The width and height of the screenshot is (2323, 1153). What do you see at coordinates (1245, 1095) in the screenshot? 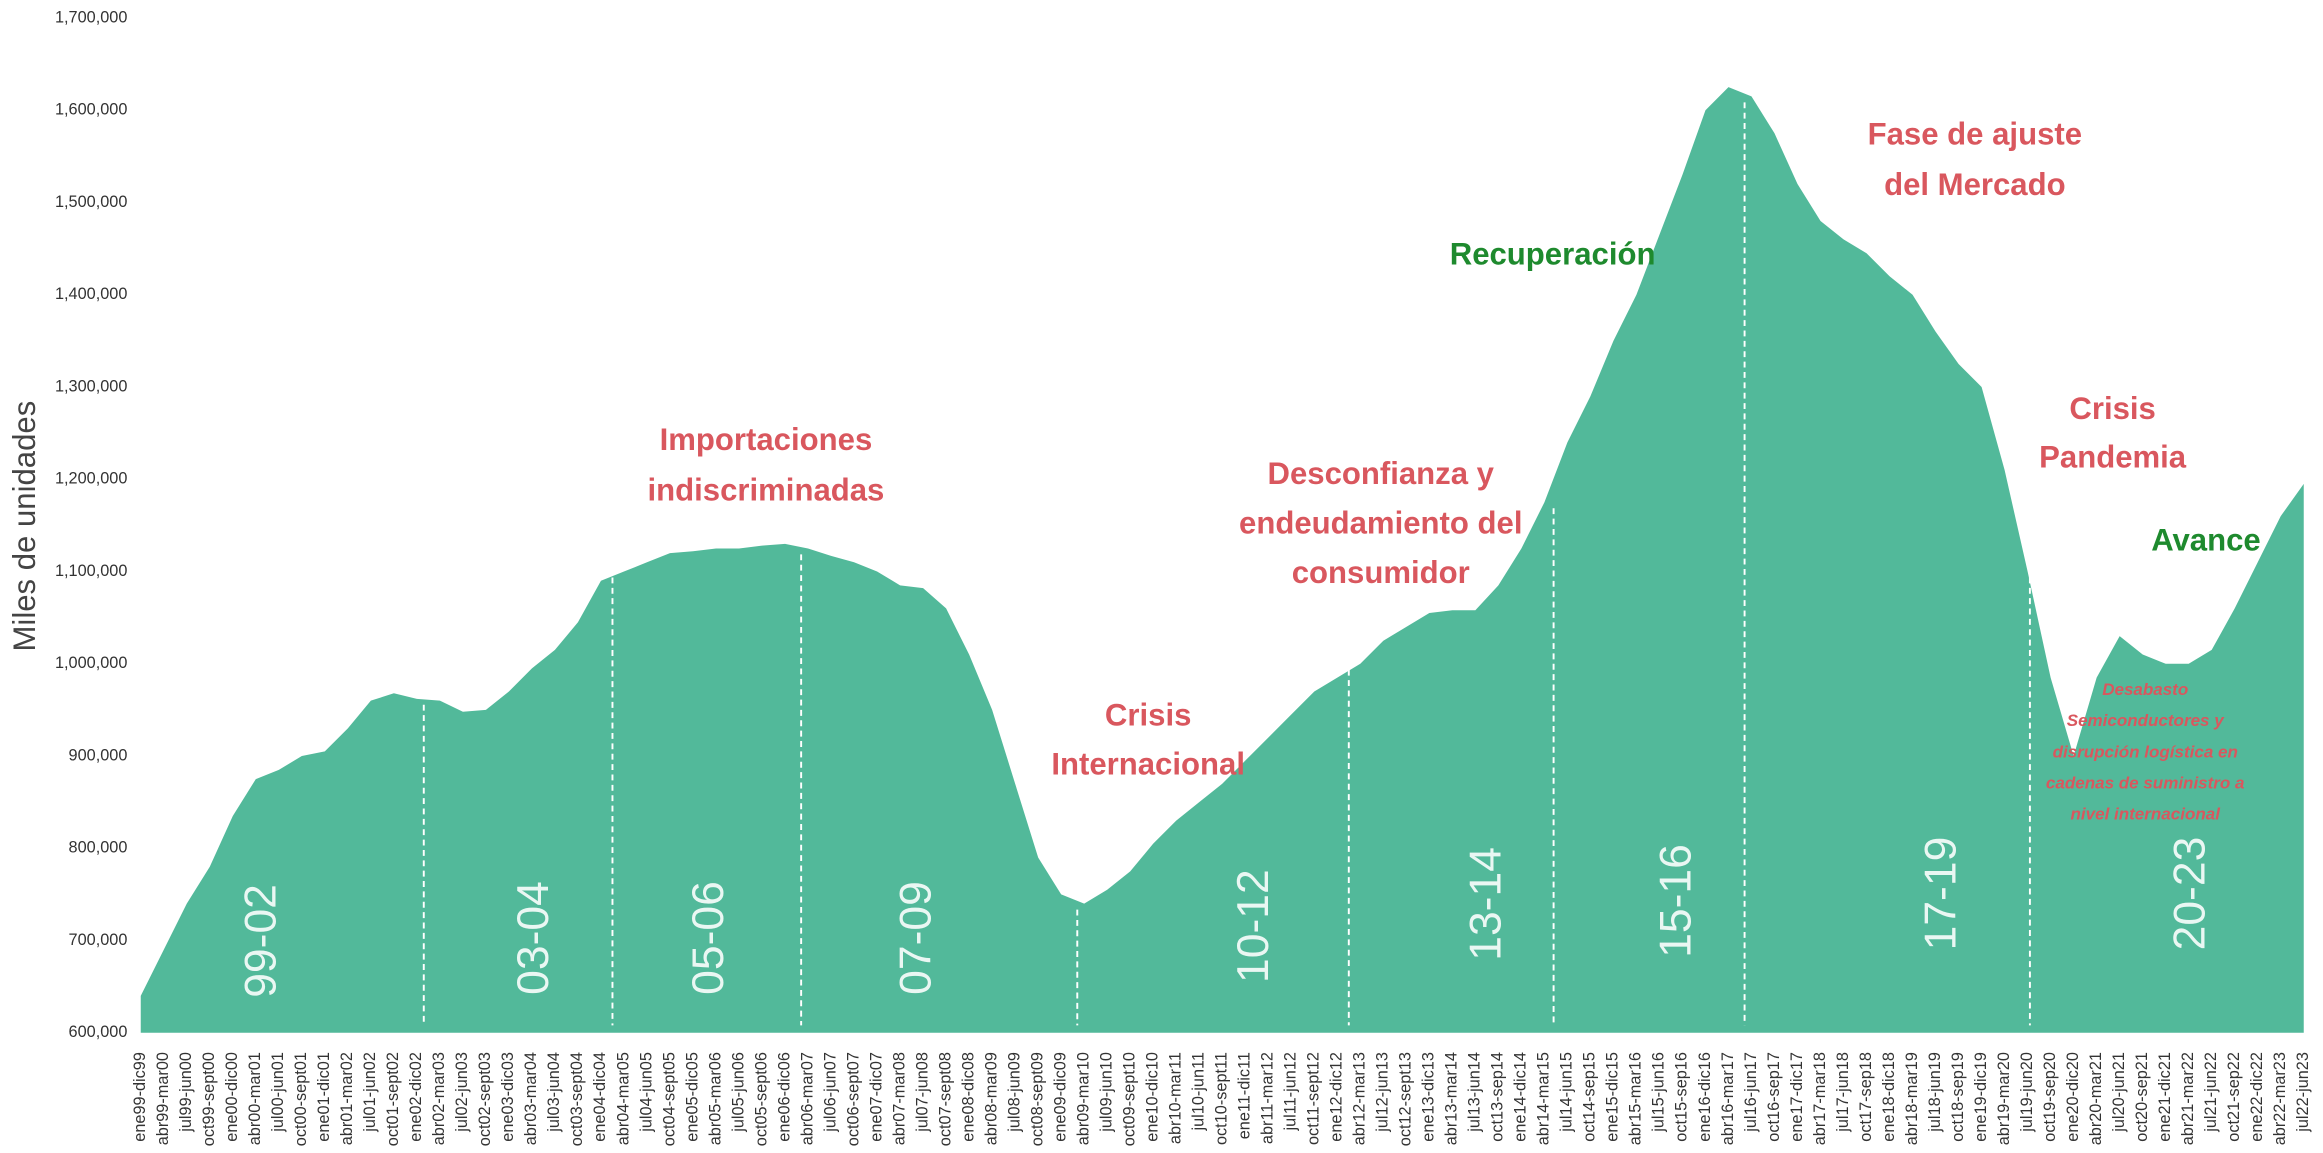
I see `x-tick-label: ene11-dic11` at bounding box center [1245, 1095].